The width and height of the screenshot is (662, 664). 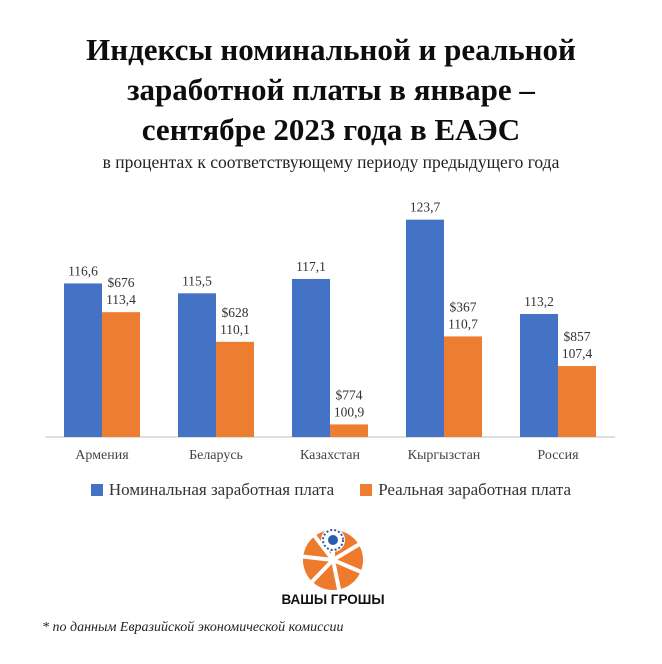 What do you see at coordinates (83, 270) in the screenshot?
I see `data-label-nominal-0: 116,6` at bounding box center [83, 270].